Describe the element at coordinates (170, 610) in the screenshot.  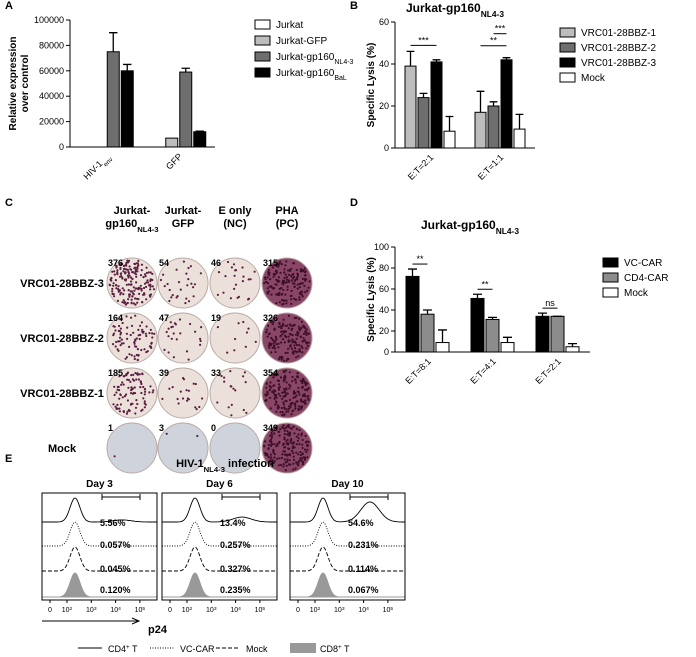
I see `x-tick-label: 0` at that location.